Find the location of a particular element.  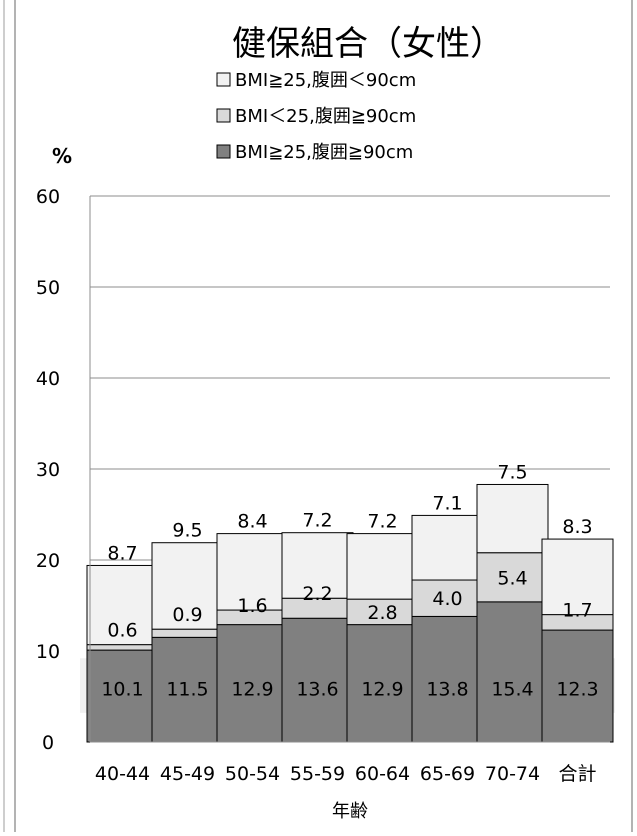

y-tick-label: 20 is located at coordinates (48, 561).